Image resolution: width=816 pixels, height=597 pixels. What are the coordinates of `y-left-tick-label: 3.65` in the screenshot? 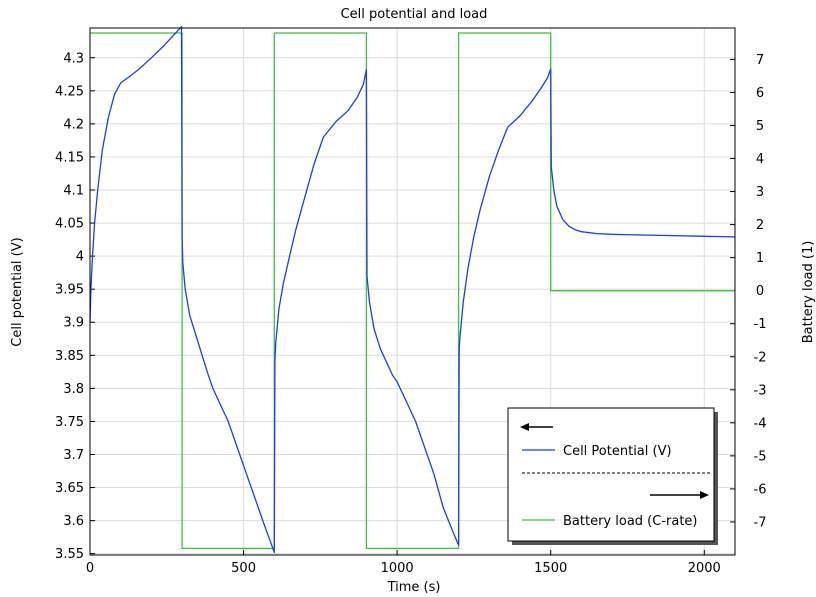 It's located at (69, 488).